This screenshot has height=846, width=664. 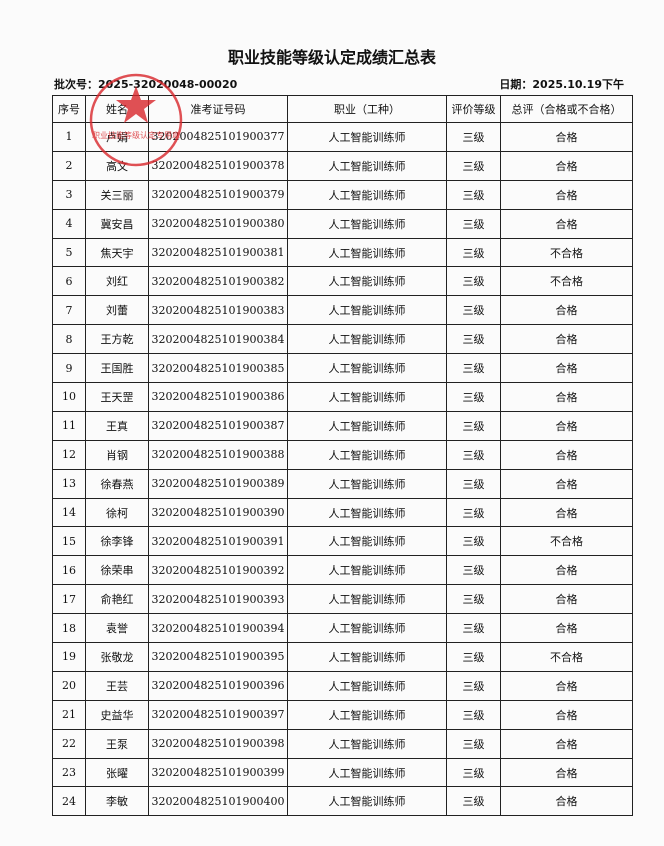 I want to click on table-row: 16 徐荣串 3202004825101900392 人工智能训练师 三级 合格, so click(x=342, y=570).